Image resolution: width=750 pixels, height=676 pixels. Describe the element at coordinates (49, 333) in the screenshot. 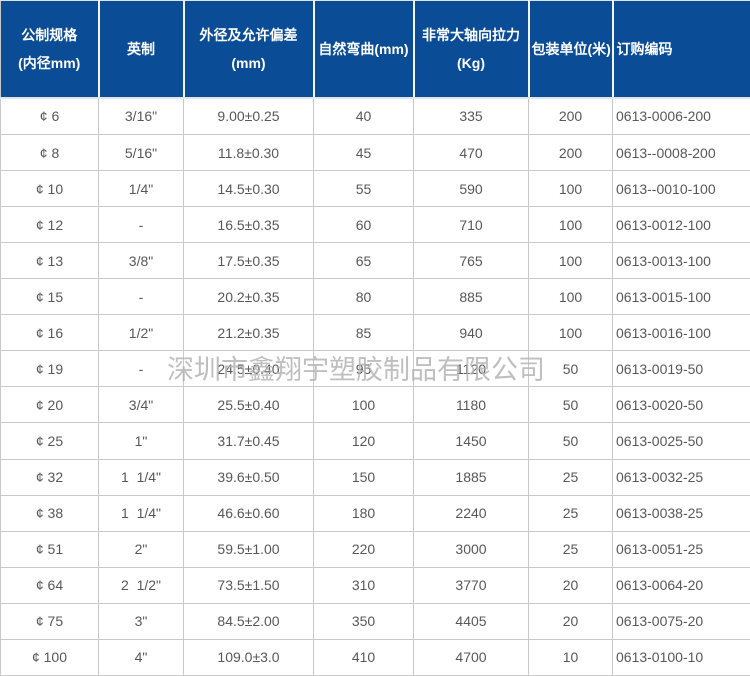

I see `cell-metric-spec: ¢ 16` at that location.